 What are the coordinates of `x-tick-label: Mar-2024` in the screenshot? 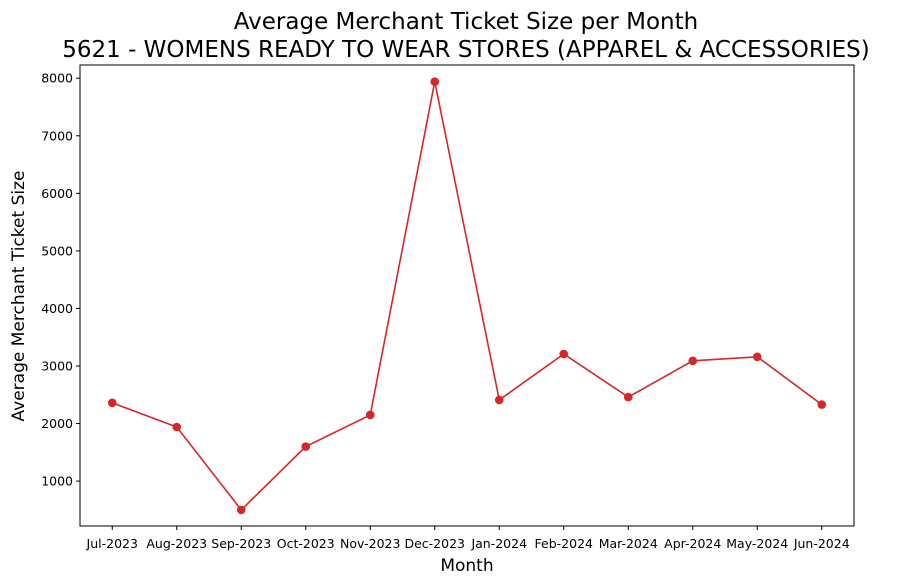 It's located at (628, 543).